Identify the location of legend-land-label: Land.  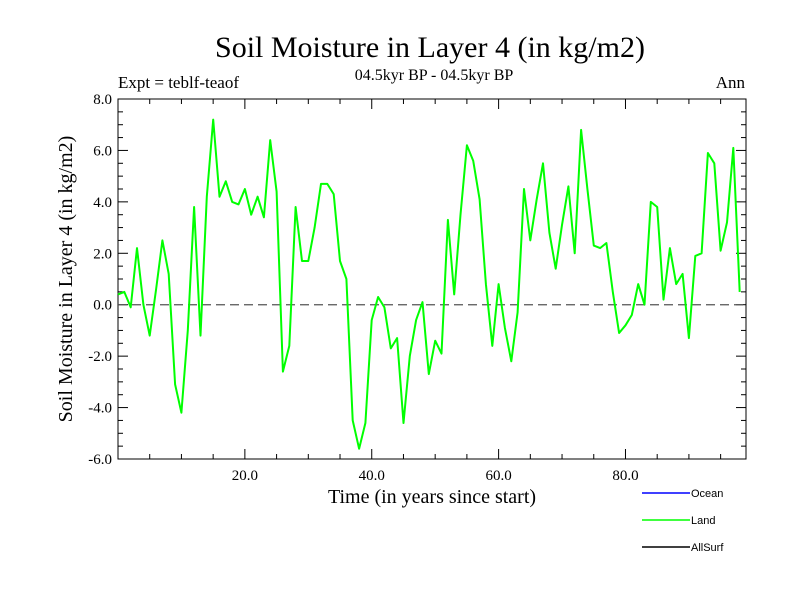
(703, 521).